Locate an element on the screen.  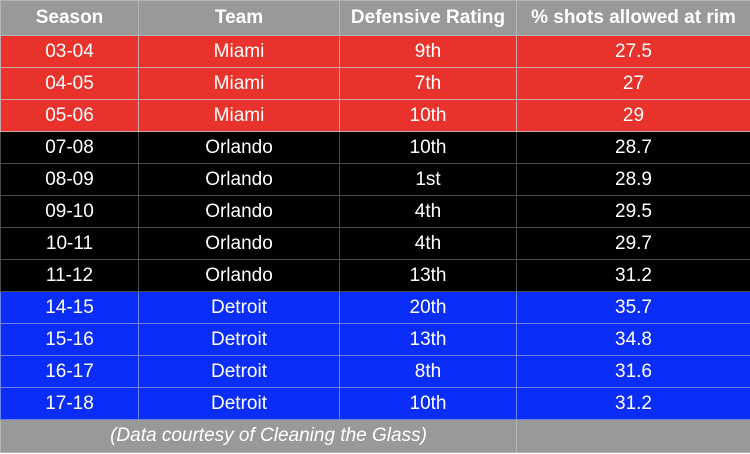
season-cell: 05-06 is located at coordinates (69, 115).